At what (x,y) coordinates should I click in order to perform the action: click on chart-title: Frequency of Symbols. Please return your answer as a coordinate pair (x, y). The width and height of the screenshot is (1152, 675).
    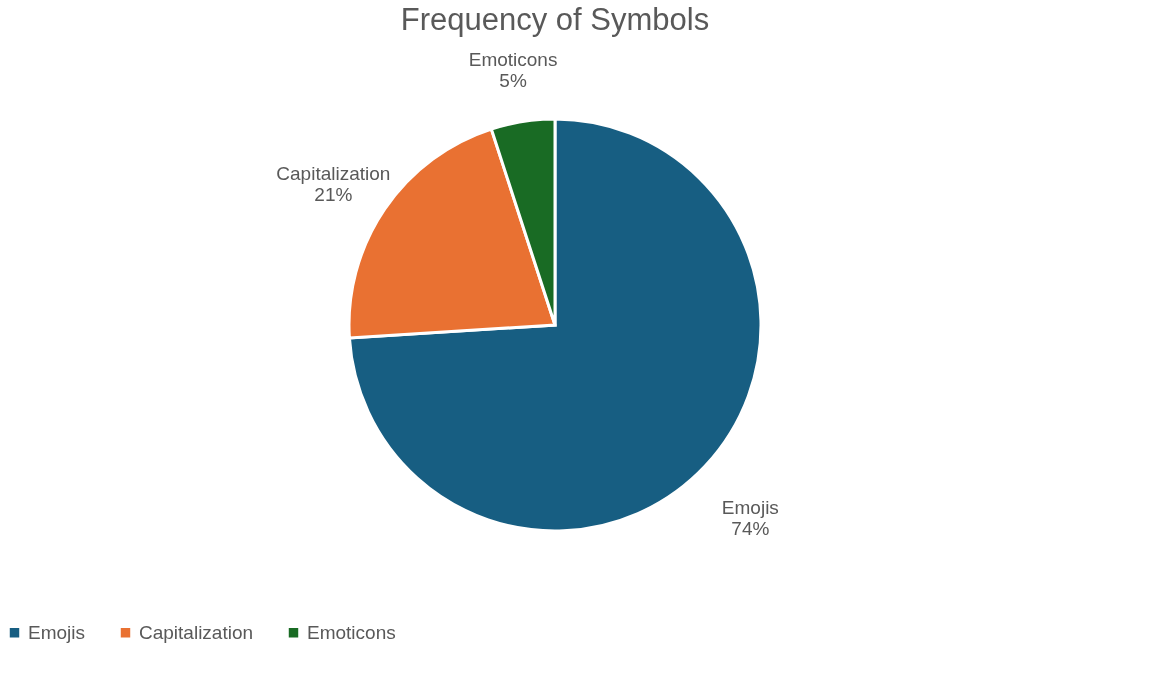
    Looking at the image, I should click on (555, 19).